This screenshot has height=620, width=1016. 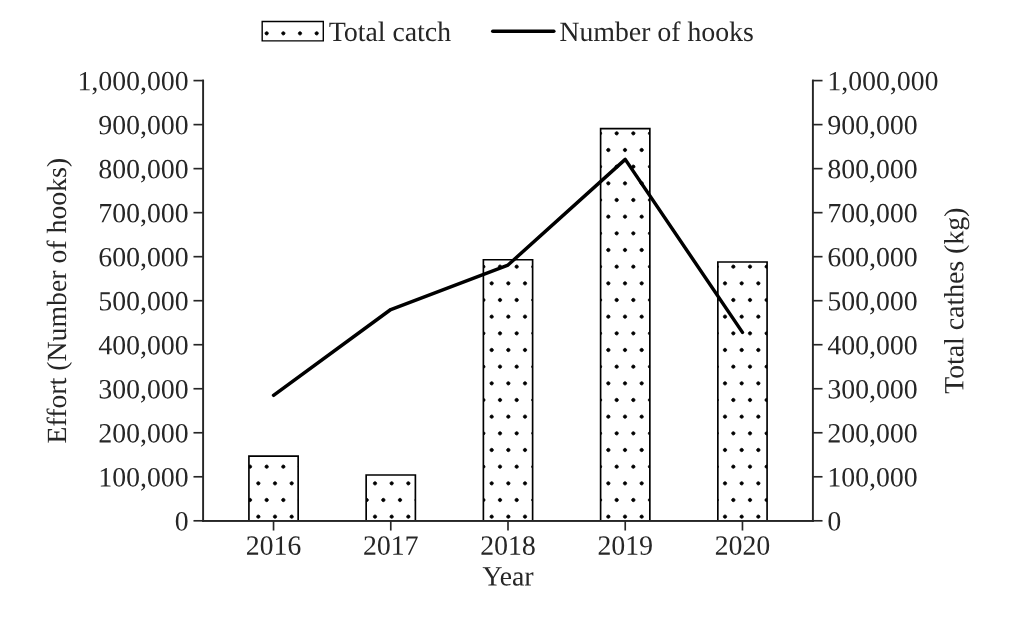 What do you see at coordinates (143, 259) in the screenshot?
I see `y-tick-label: 600,000` at bounding box center [143, 259].